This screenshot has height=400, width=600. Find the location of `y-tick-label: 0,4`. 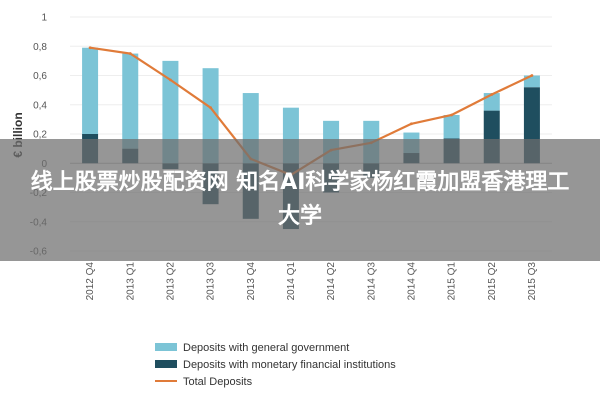

y-tick-label: 0,4 is located at coordinates (40, 105).